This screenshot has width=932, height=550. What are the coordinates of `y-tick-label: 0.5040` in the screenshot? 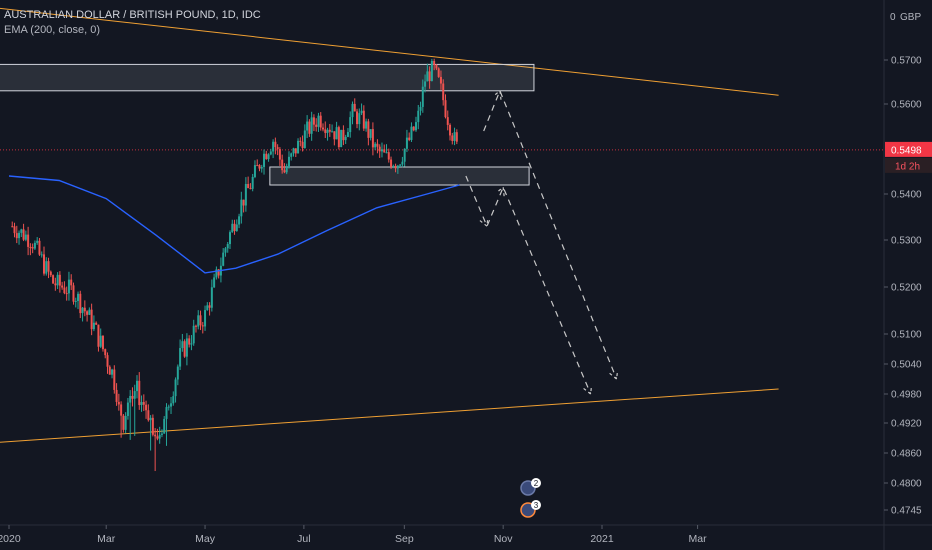 It's located at (906, 365).